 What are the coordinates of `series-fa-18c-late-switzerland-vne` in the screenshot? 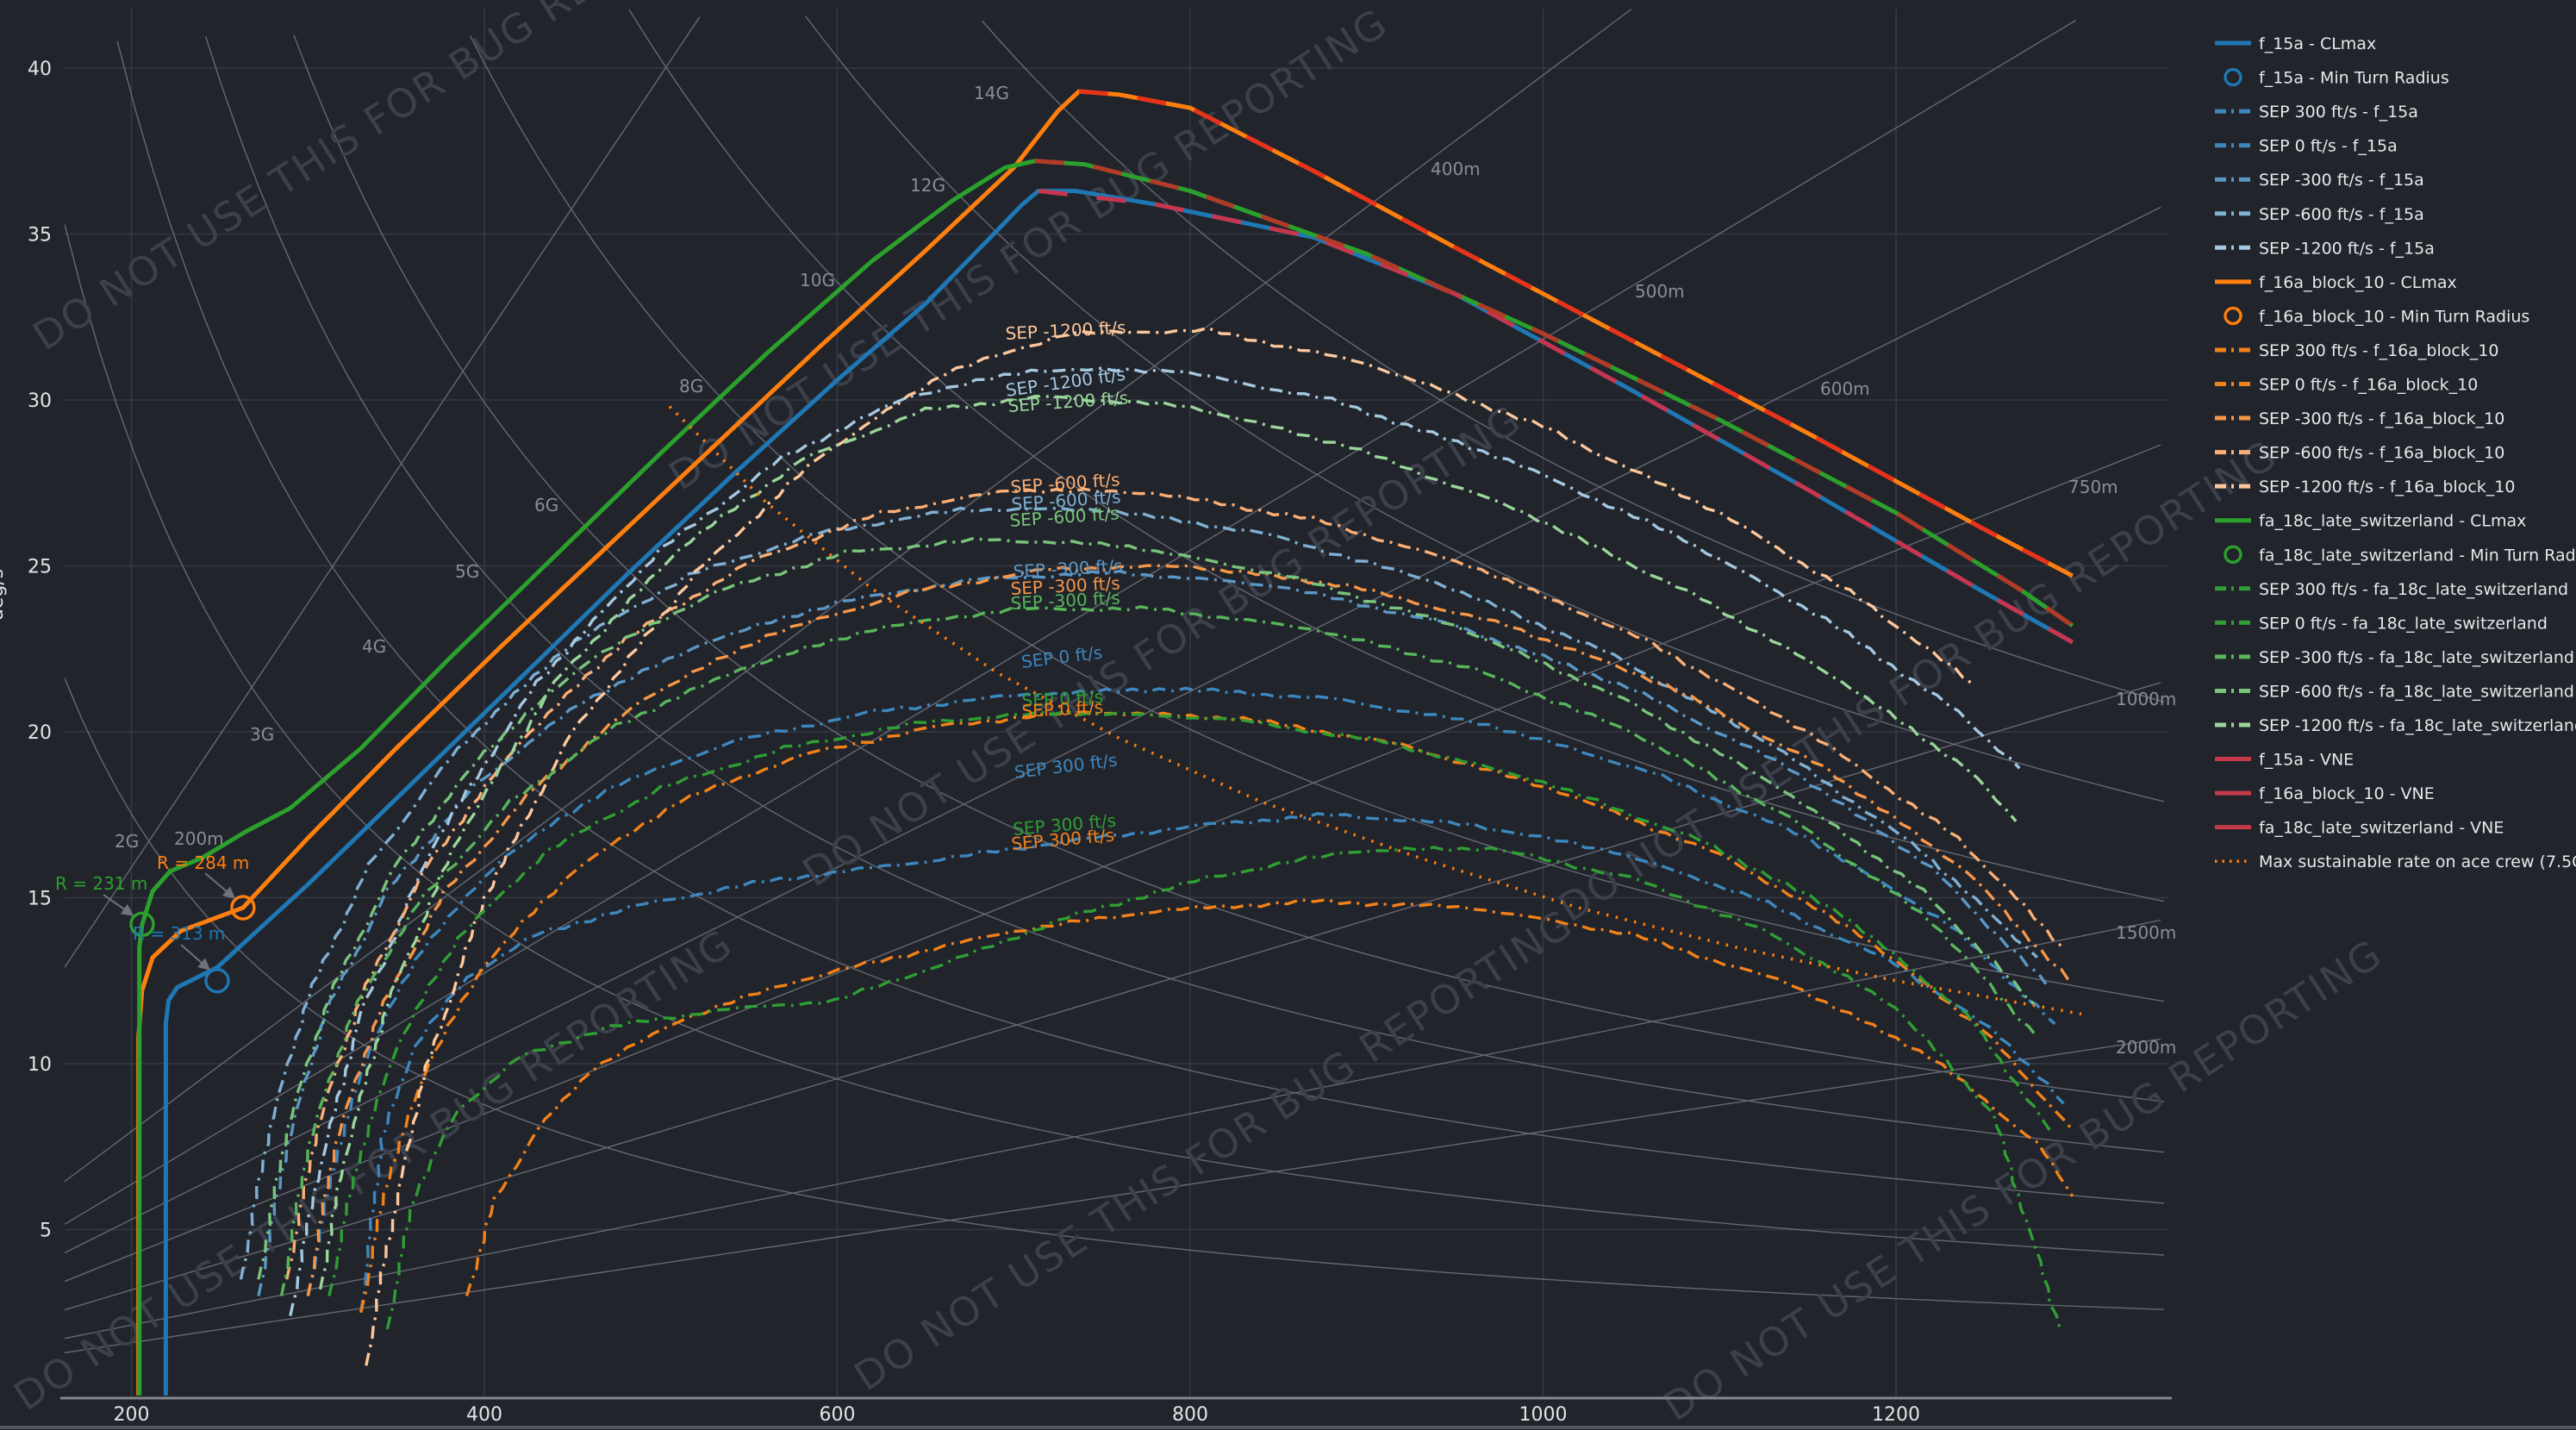 It's located at (1554, 393).